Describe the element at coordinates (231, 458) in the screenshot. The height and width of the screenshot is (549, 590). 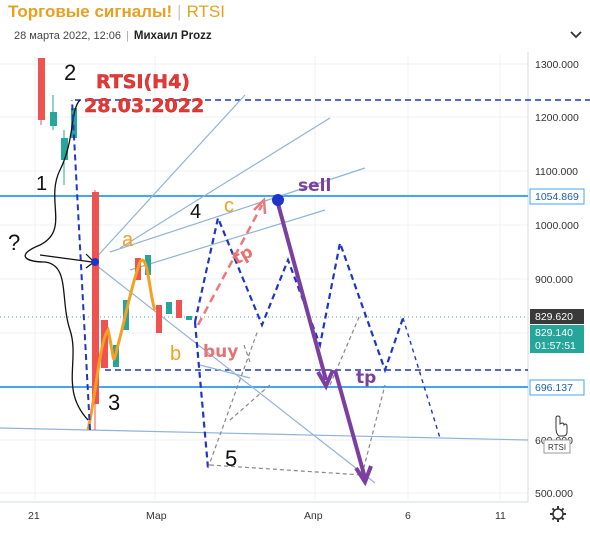
I see `wave-label-5: 5` at that location.